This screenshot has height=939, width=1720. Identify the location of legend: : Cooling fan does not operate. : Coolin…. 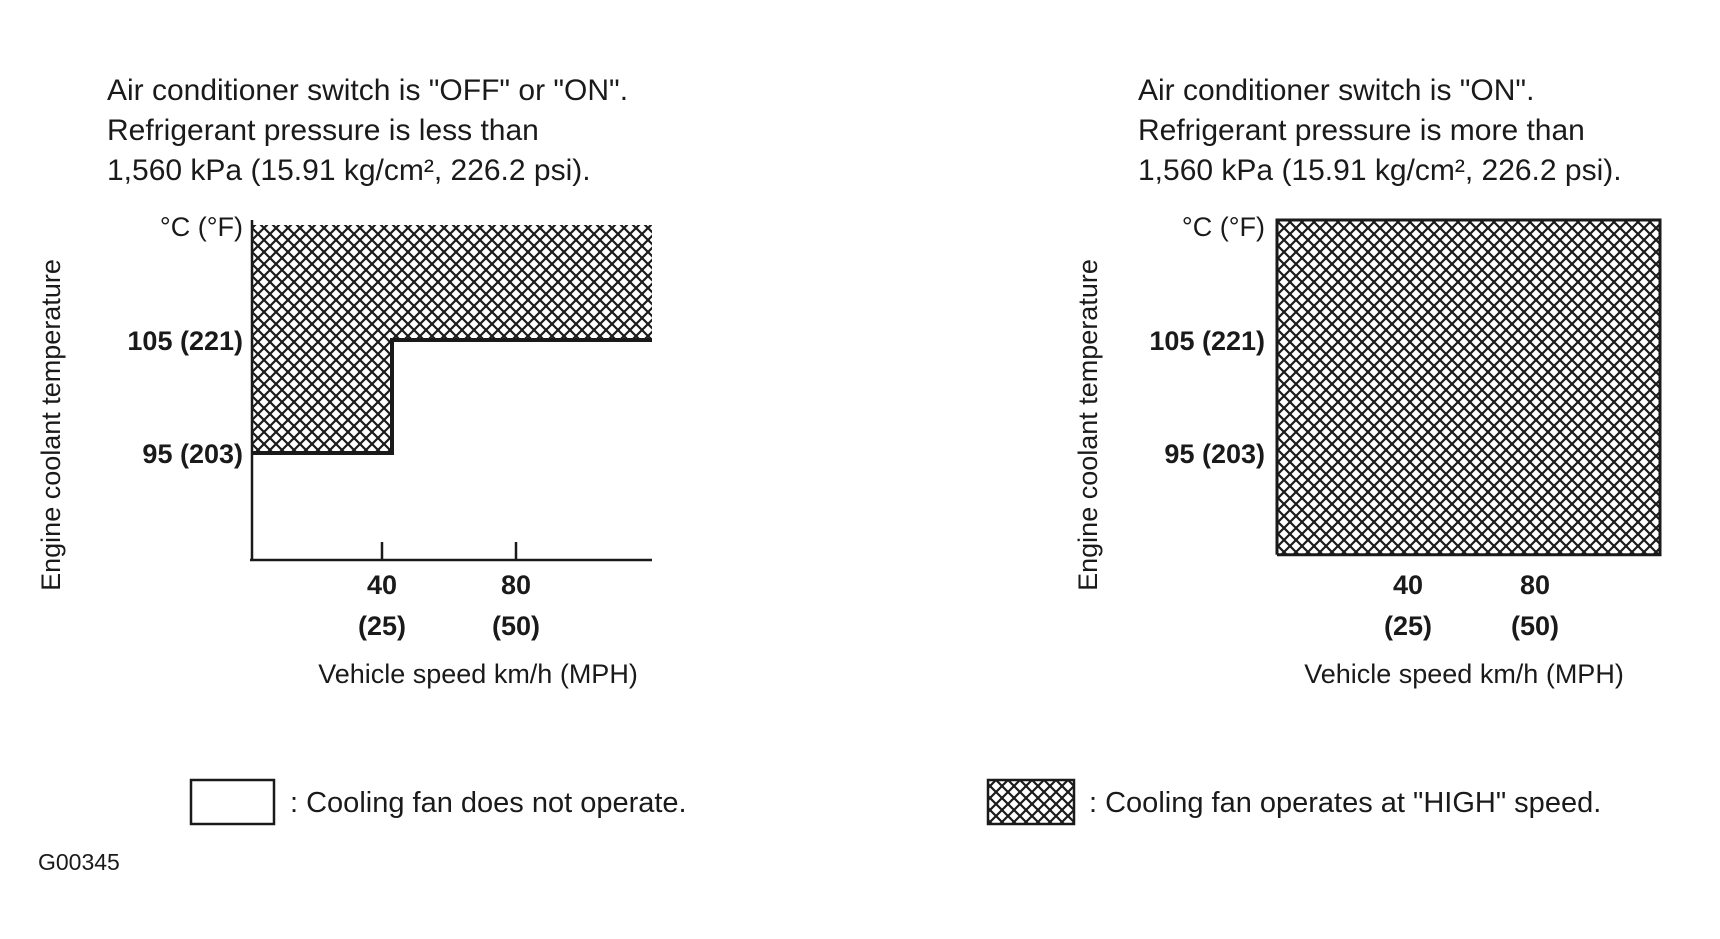
(895, 802).